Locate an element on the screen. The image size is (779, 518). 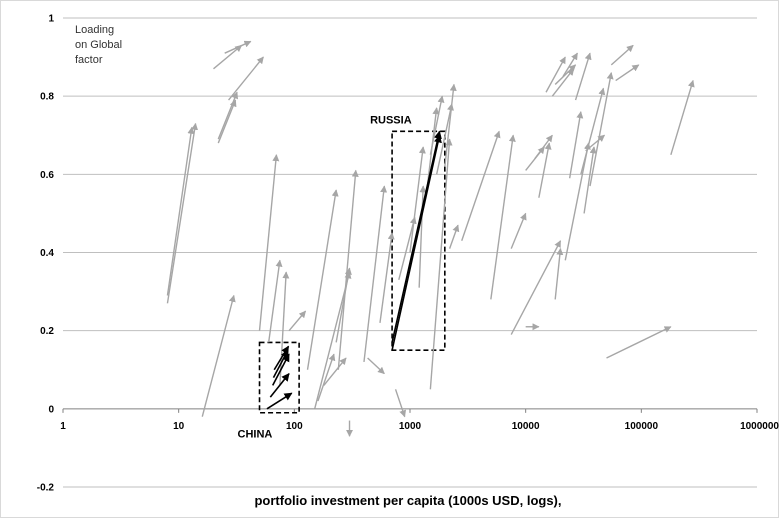
x-tick-label: 100000 is located at coordinates (642, 426).